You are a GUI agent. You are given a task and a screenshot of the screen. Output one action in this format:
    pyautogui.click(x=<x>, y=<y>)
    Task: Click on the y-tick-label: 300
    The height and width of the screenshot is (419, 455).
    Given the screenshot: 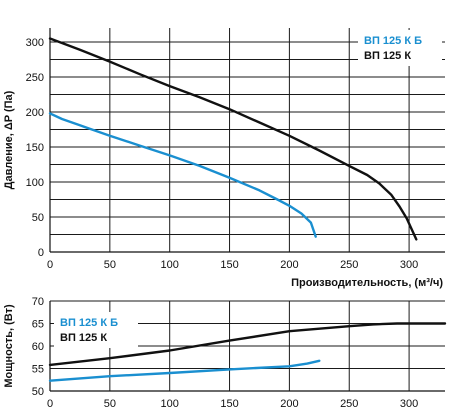 What is the action you would take?
    pyautogui.click(x=35, y=43)
    